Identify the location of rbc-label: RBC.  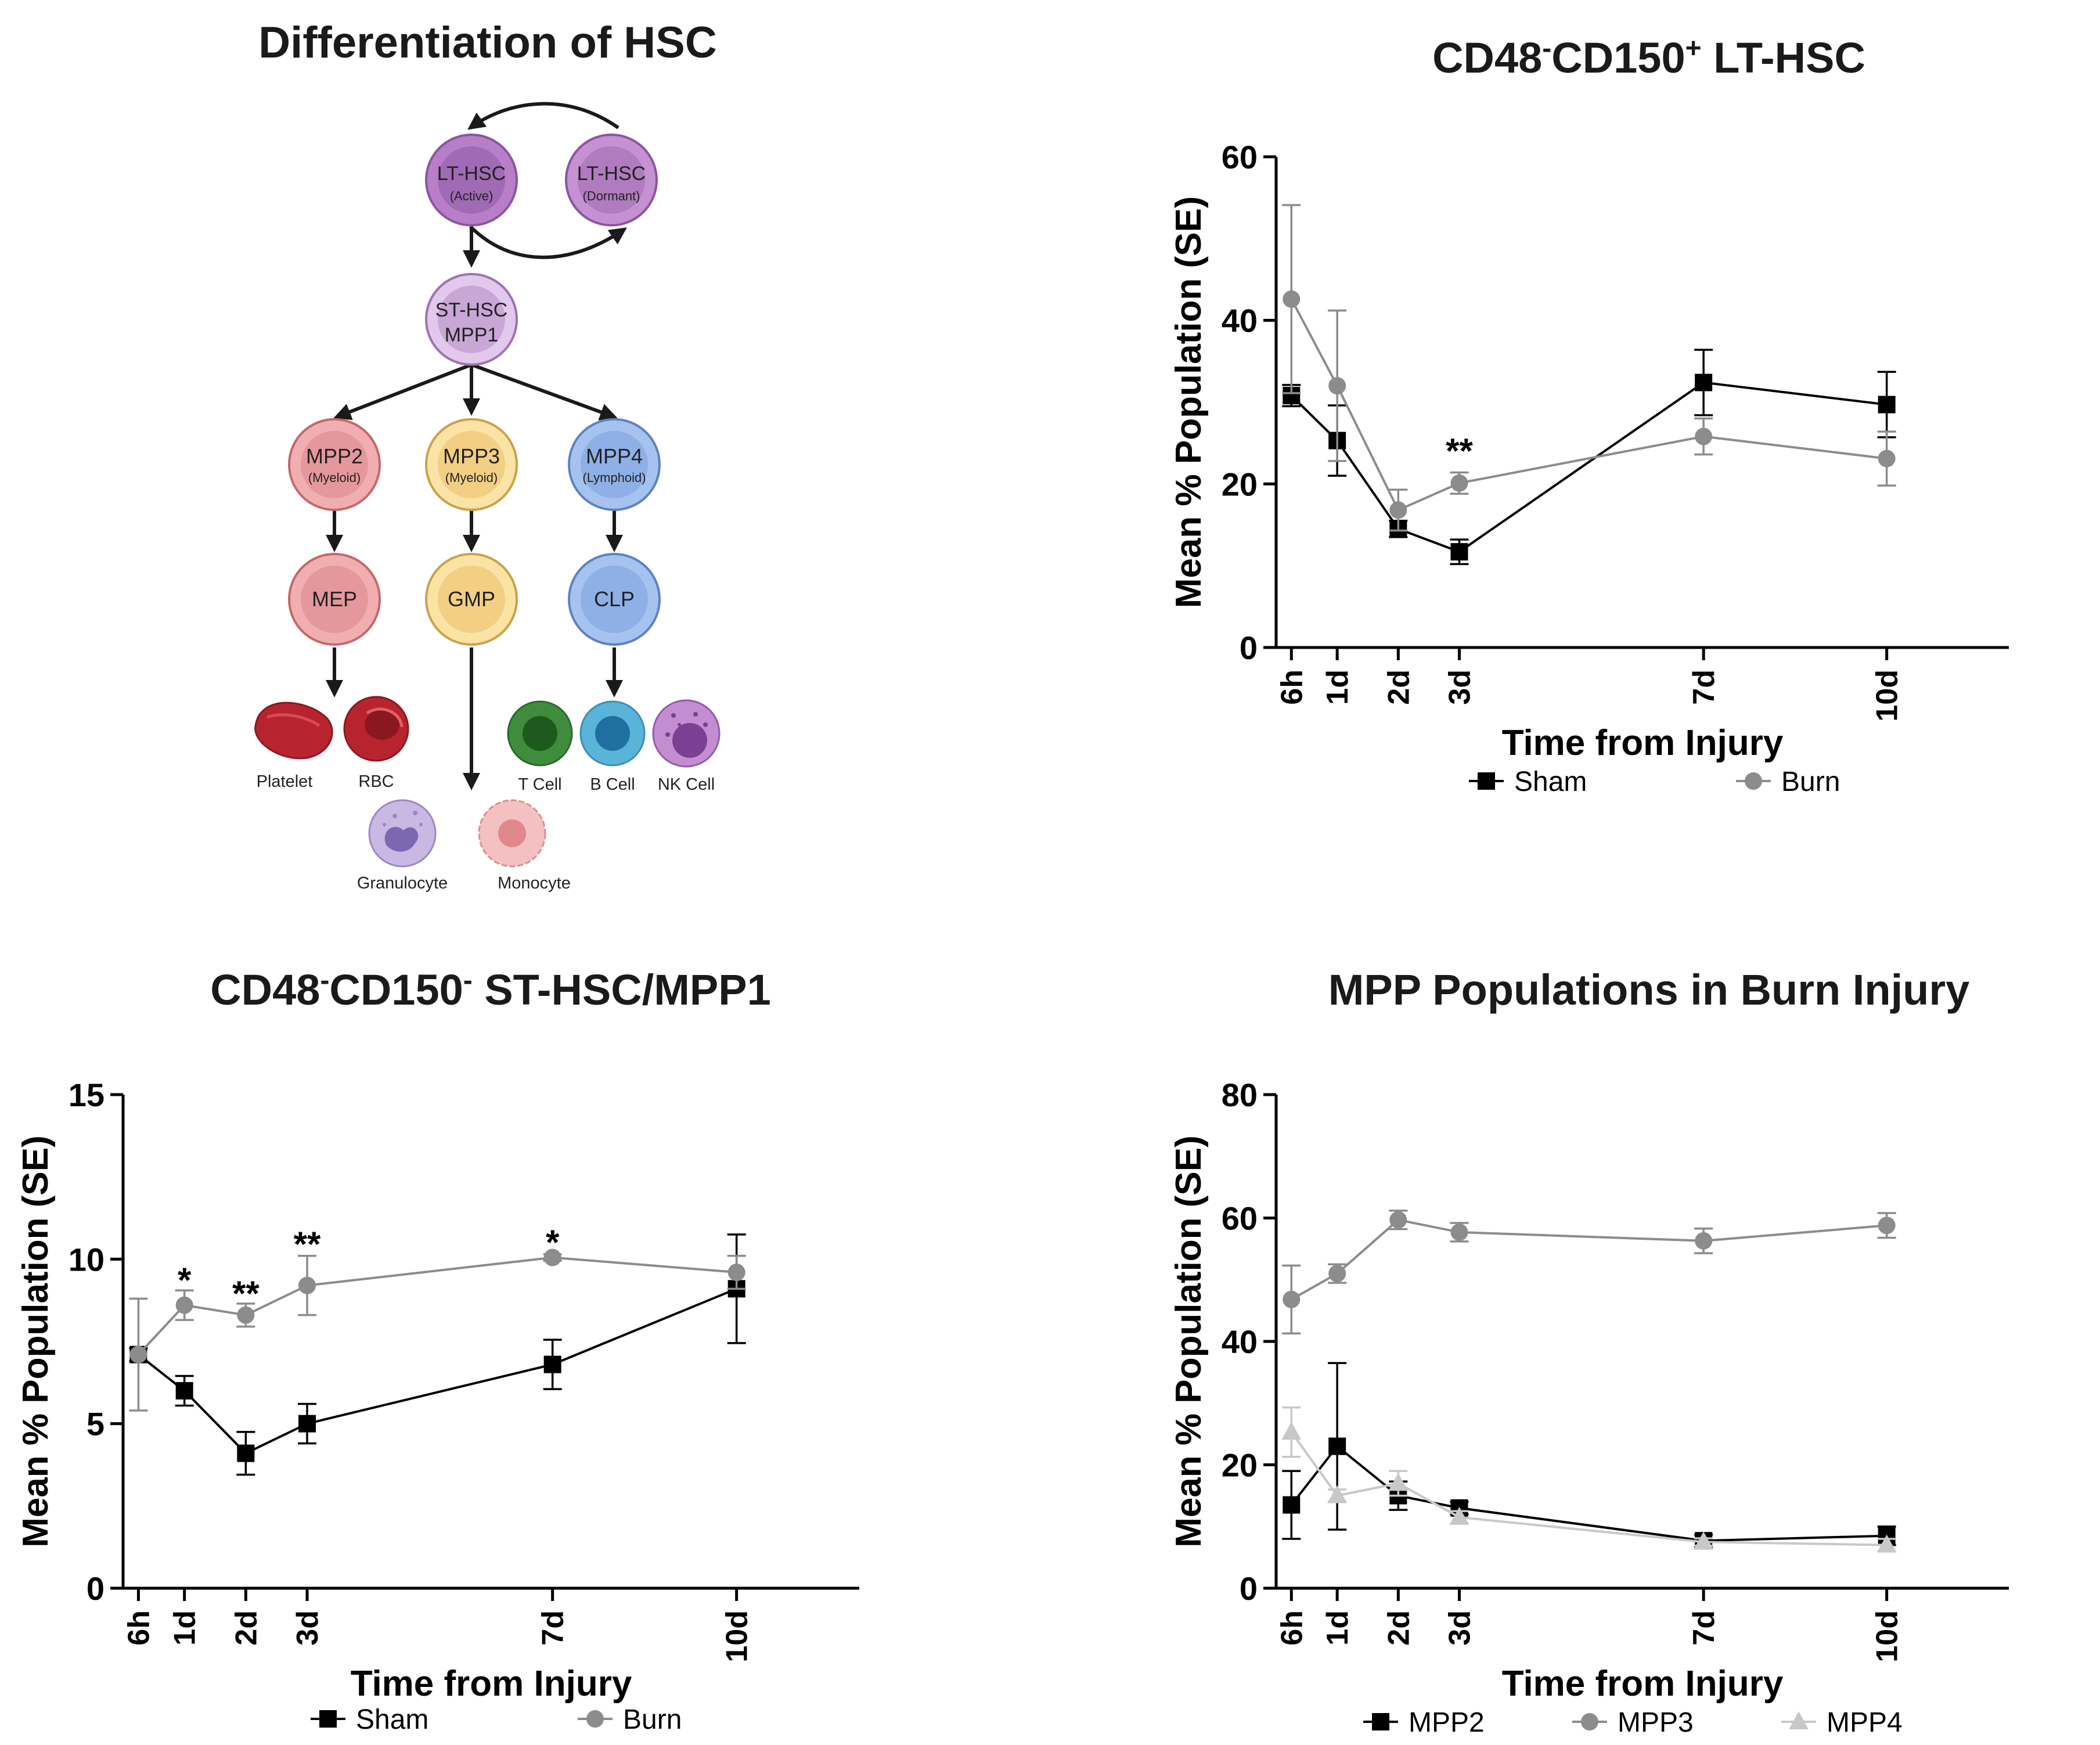
(376, 781).